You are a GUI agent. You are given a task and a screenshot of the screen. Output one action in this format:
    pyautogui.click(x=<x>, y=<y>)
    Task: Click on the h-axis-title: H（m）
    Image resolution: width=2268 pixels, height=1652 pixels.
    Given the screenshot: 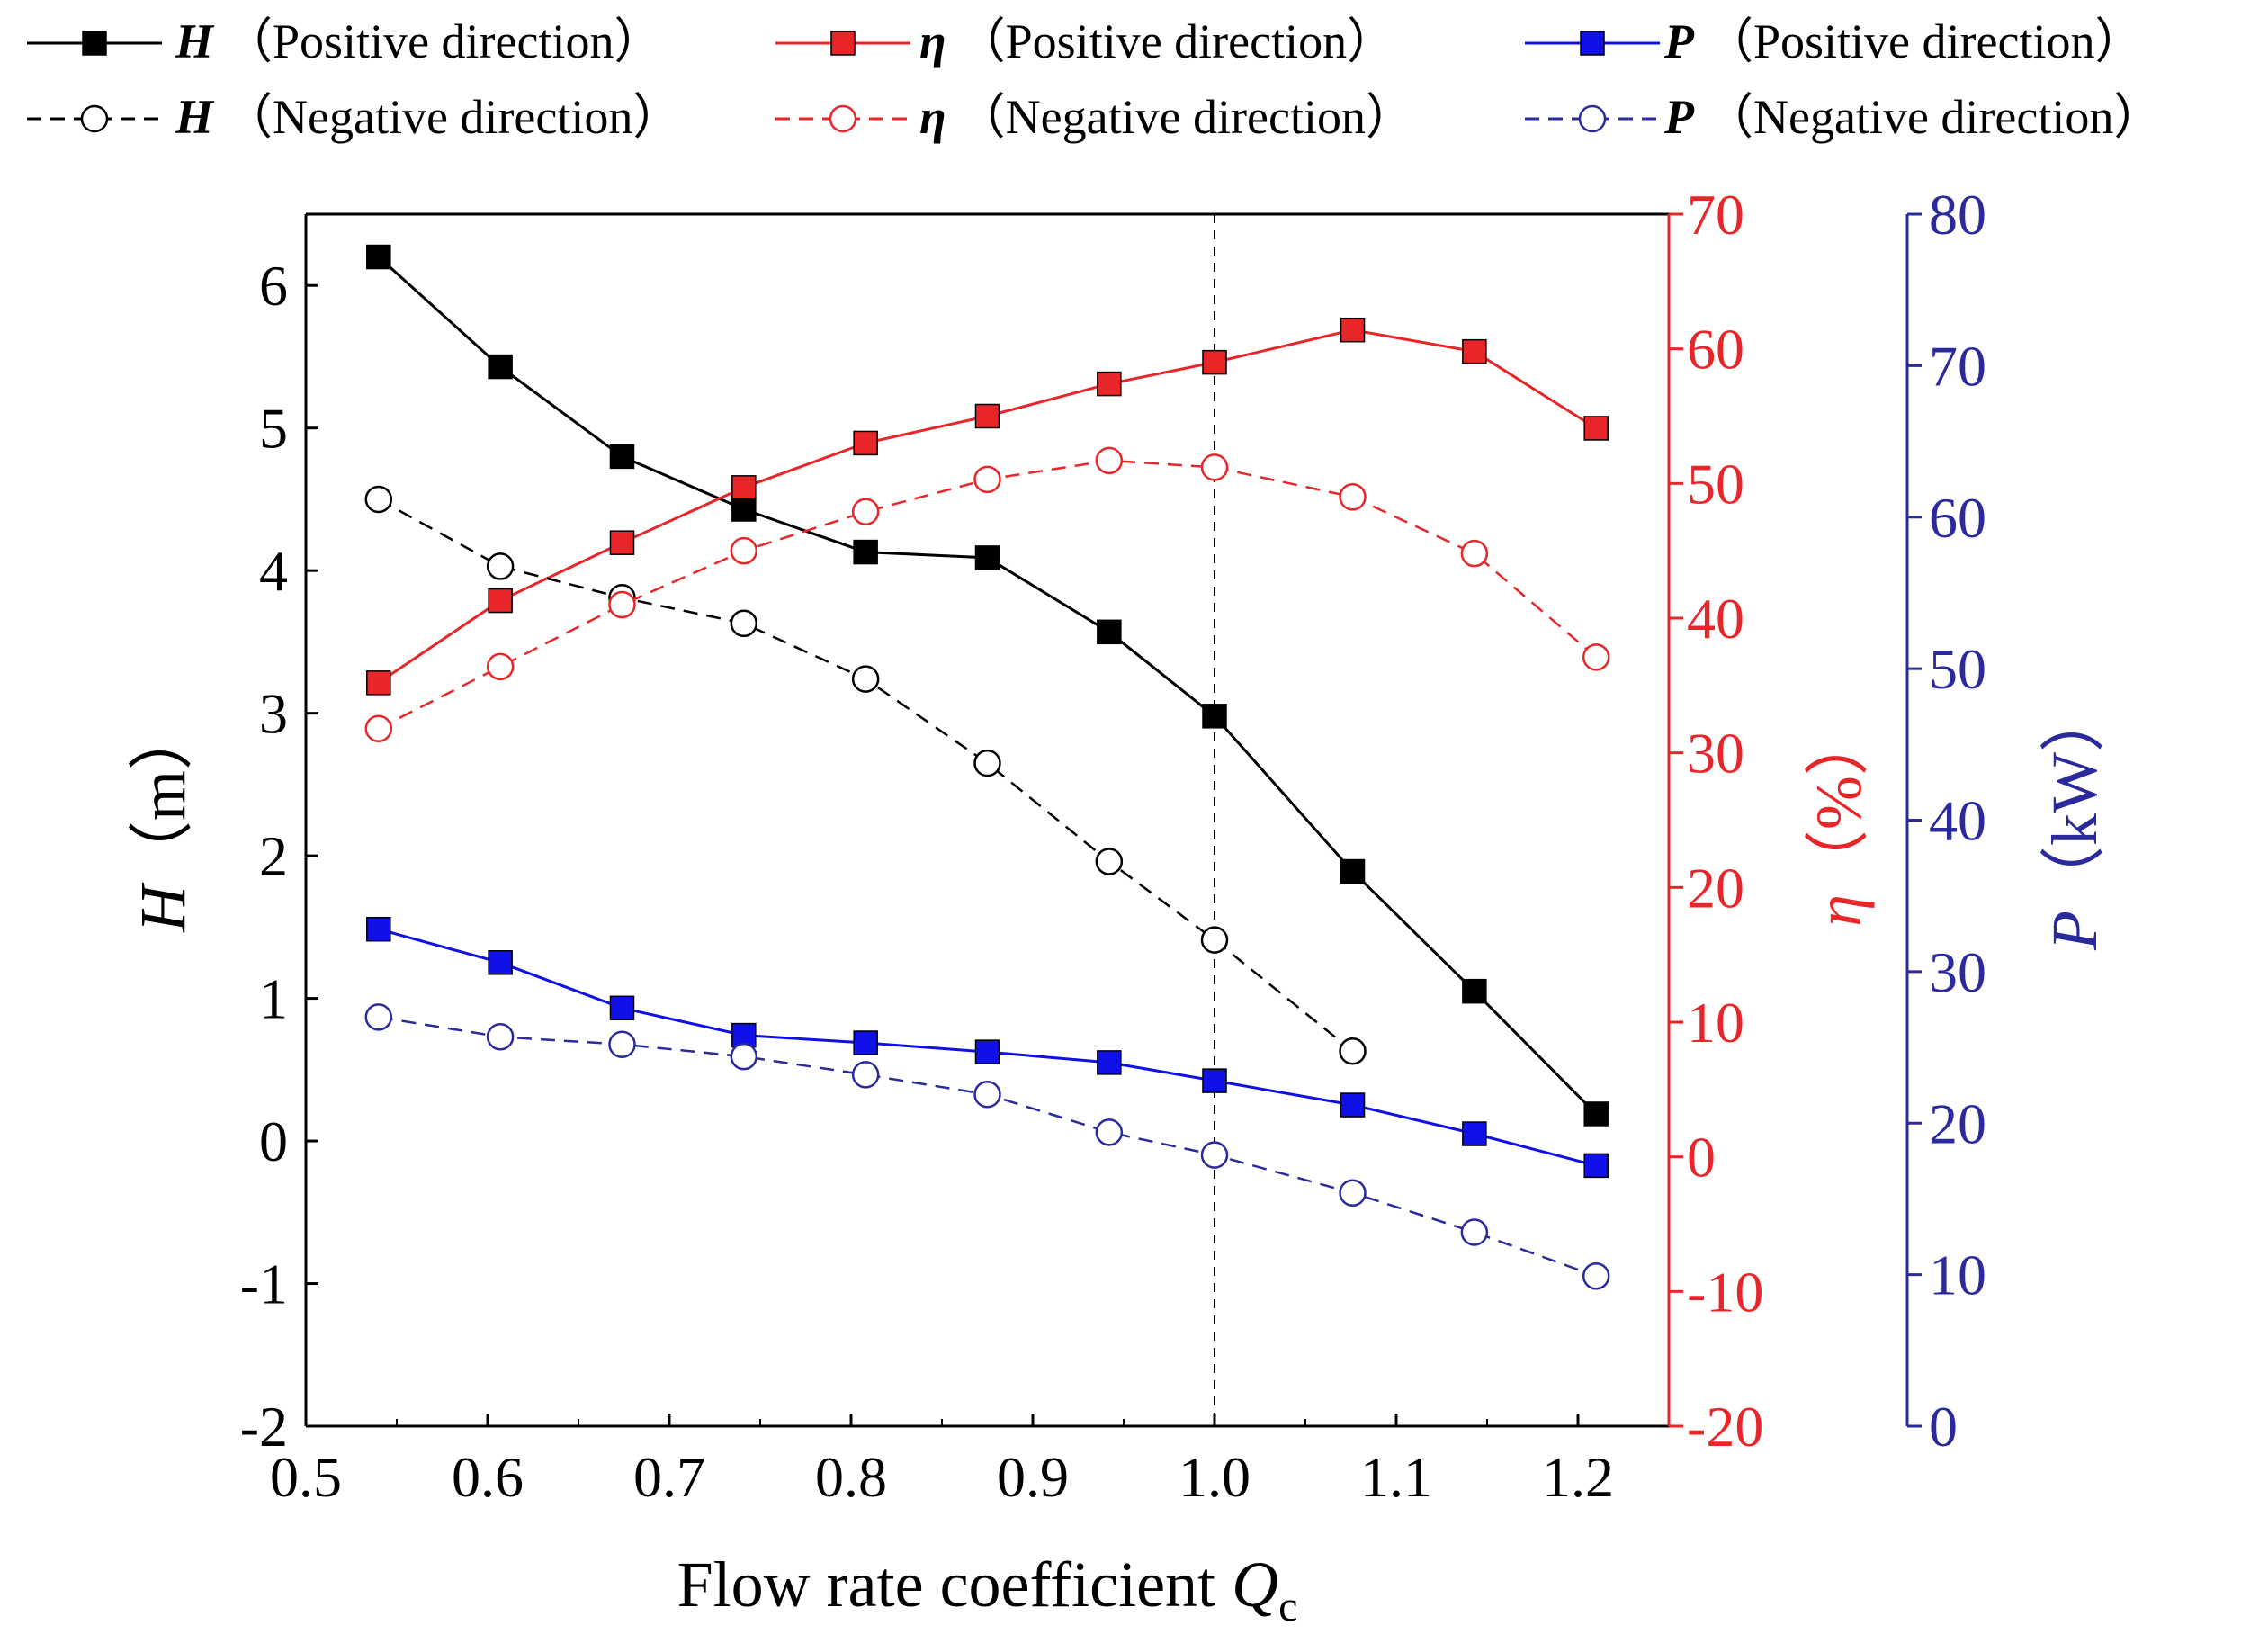 What is the action you would take?
    pyautogui.click(x=163, y=819)
    